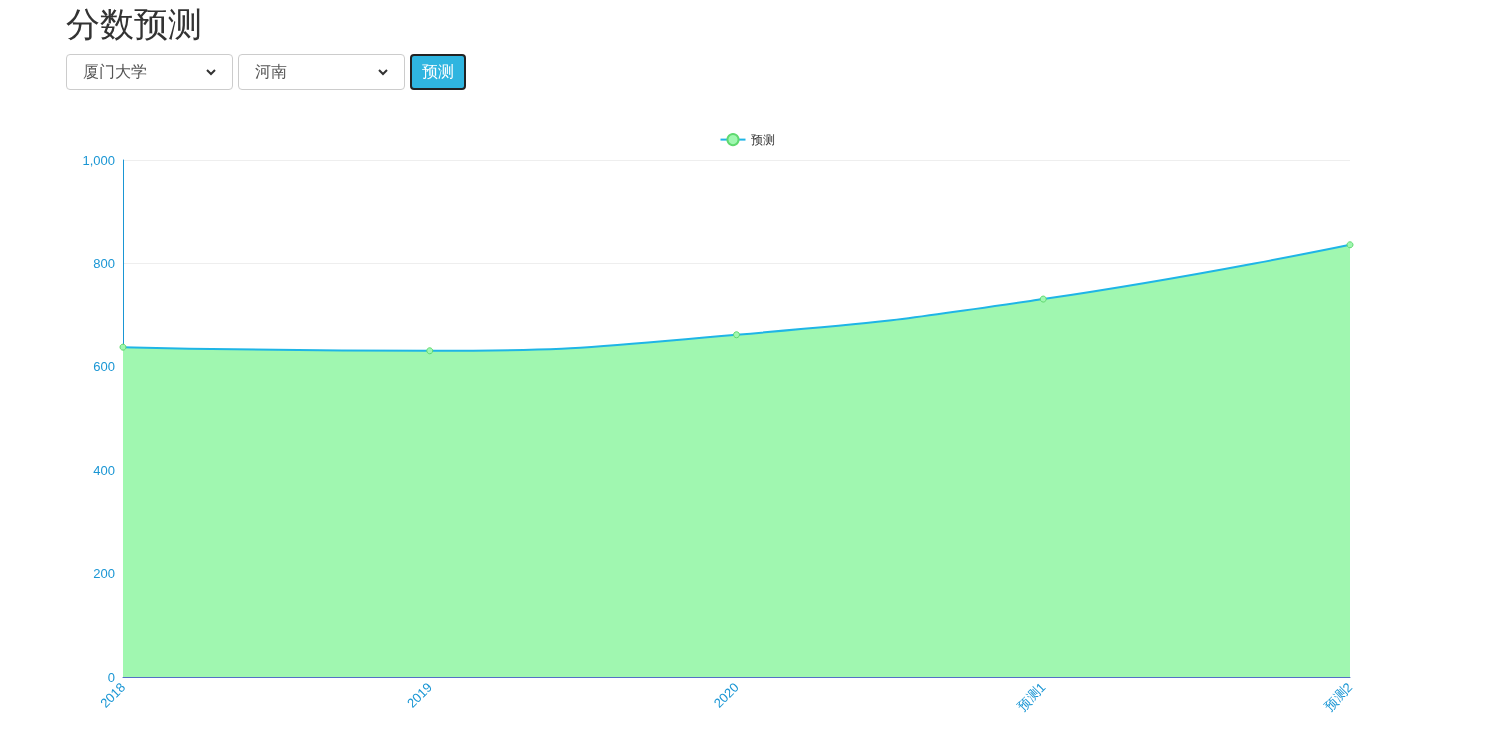 Image resolution: width=1494 pixels, height=731 pixels. Describe the element at coordinates (438, 72) in the screenshot. I see `text: 预测` at that location.